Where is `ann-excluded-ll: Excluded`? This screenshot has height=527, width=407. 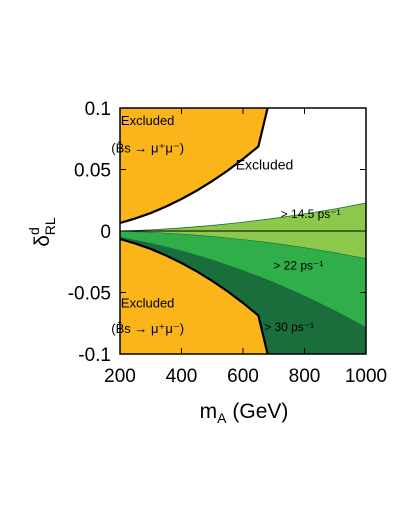 ann-excluded-ll: Excluded is located at coordinates (147, 302).